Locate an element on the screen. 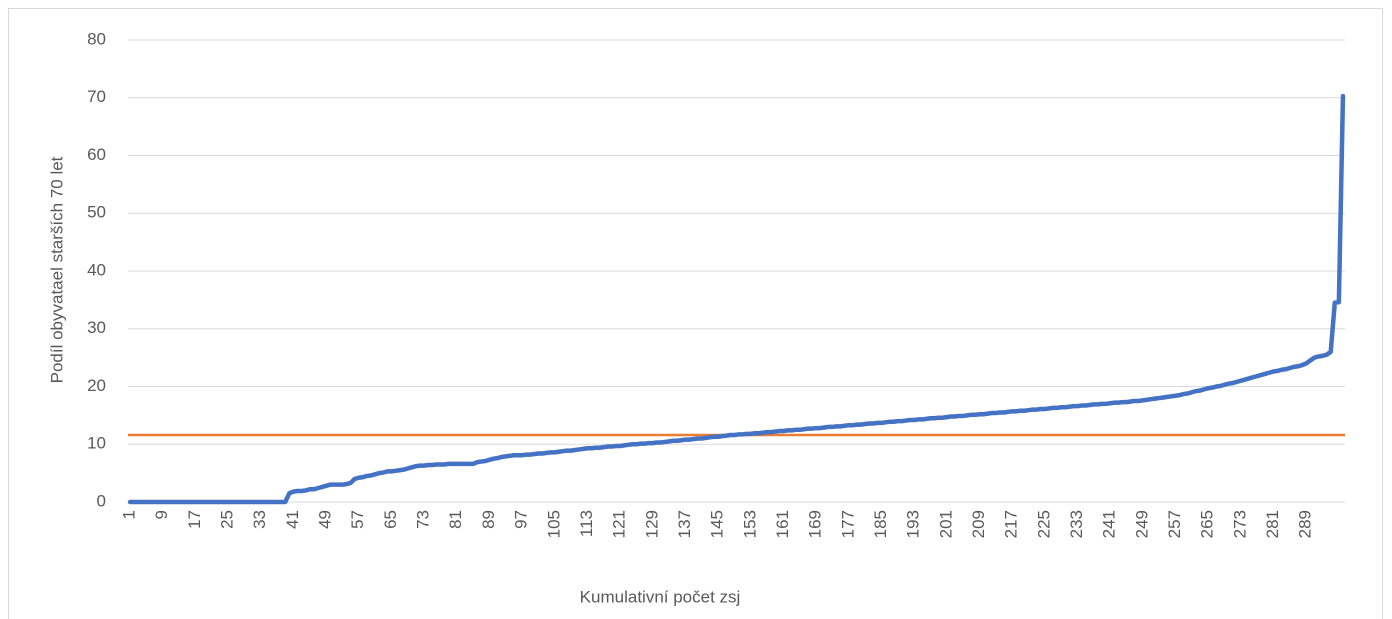  x-tick-label: 257 is located at coordinates (1174, 524).